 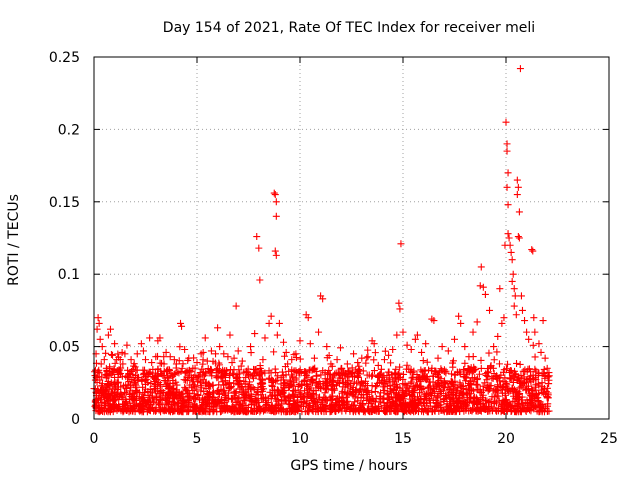 What do you see at coordinates (94, 439) in the screenshot?
I see `x-tick-label: 0` at bounding box center [94, 439].